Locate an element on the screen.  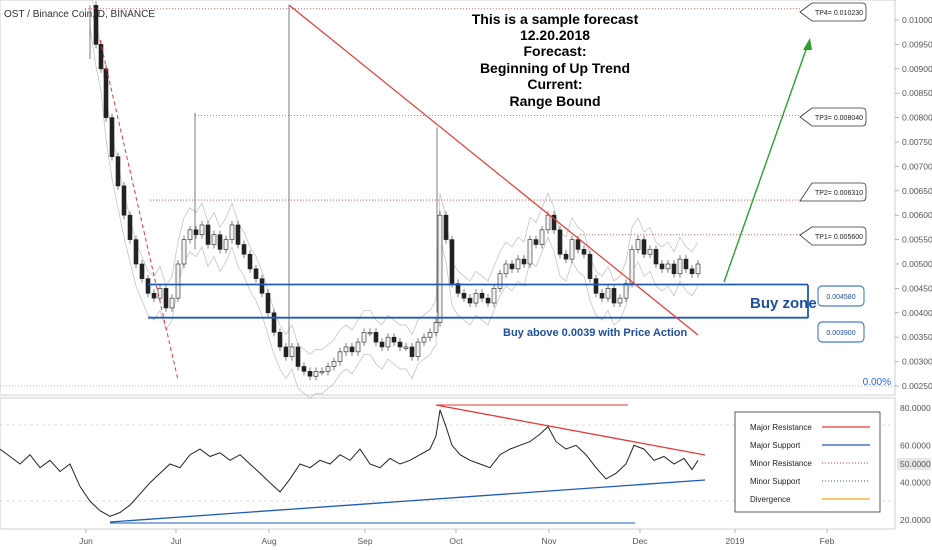
time-axis-label: Feb is located at coordinates (827, 541).